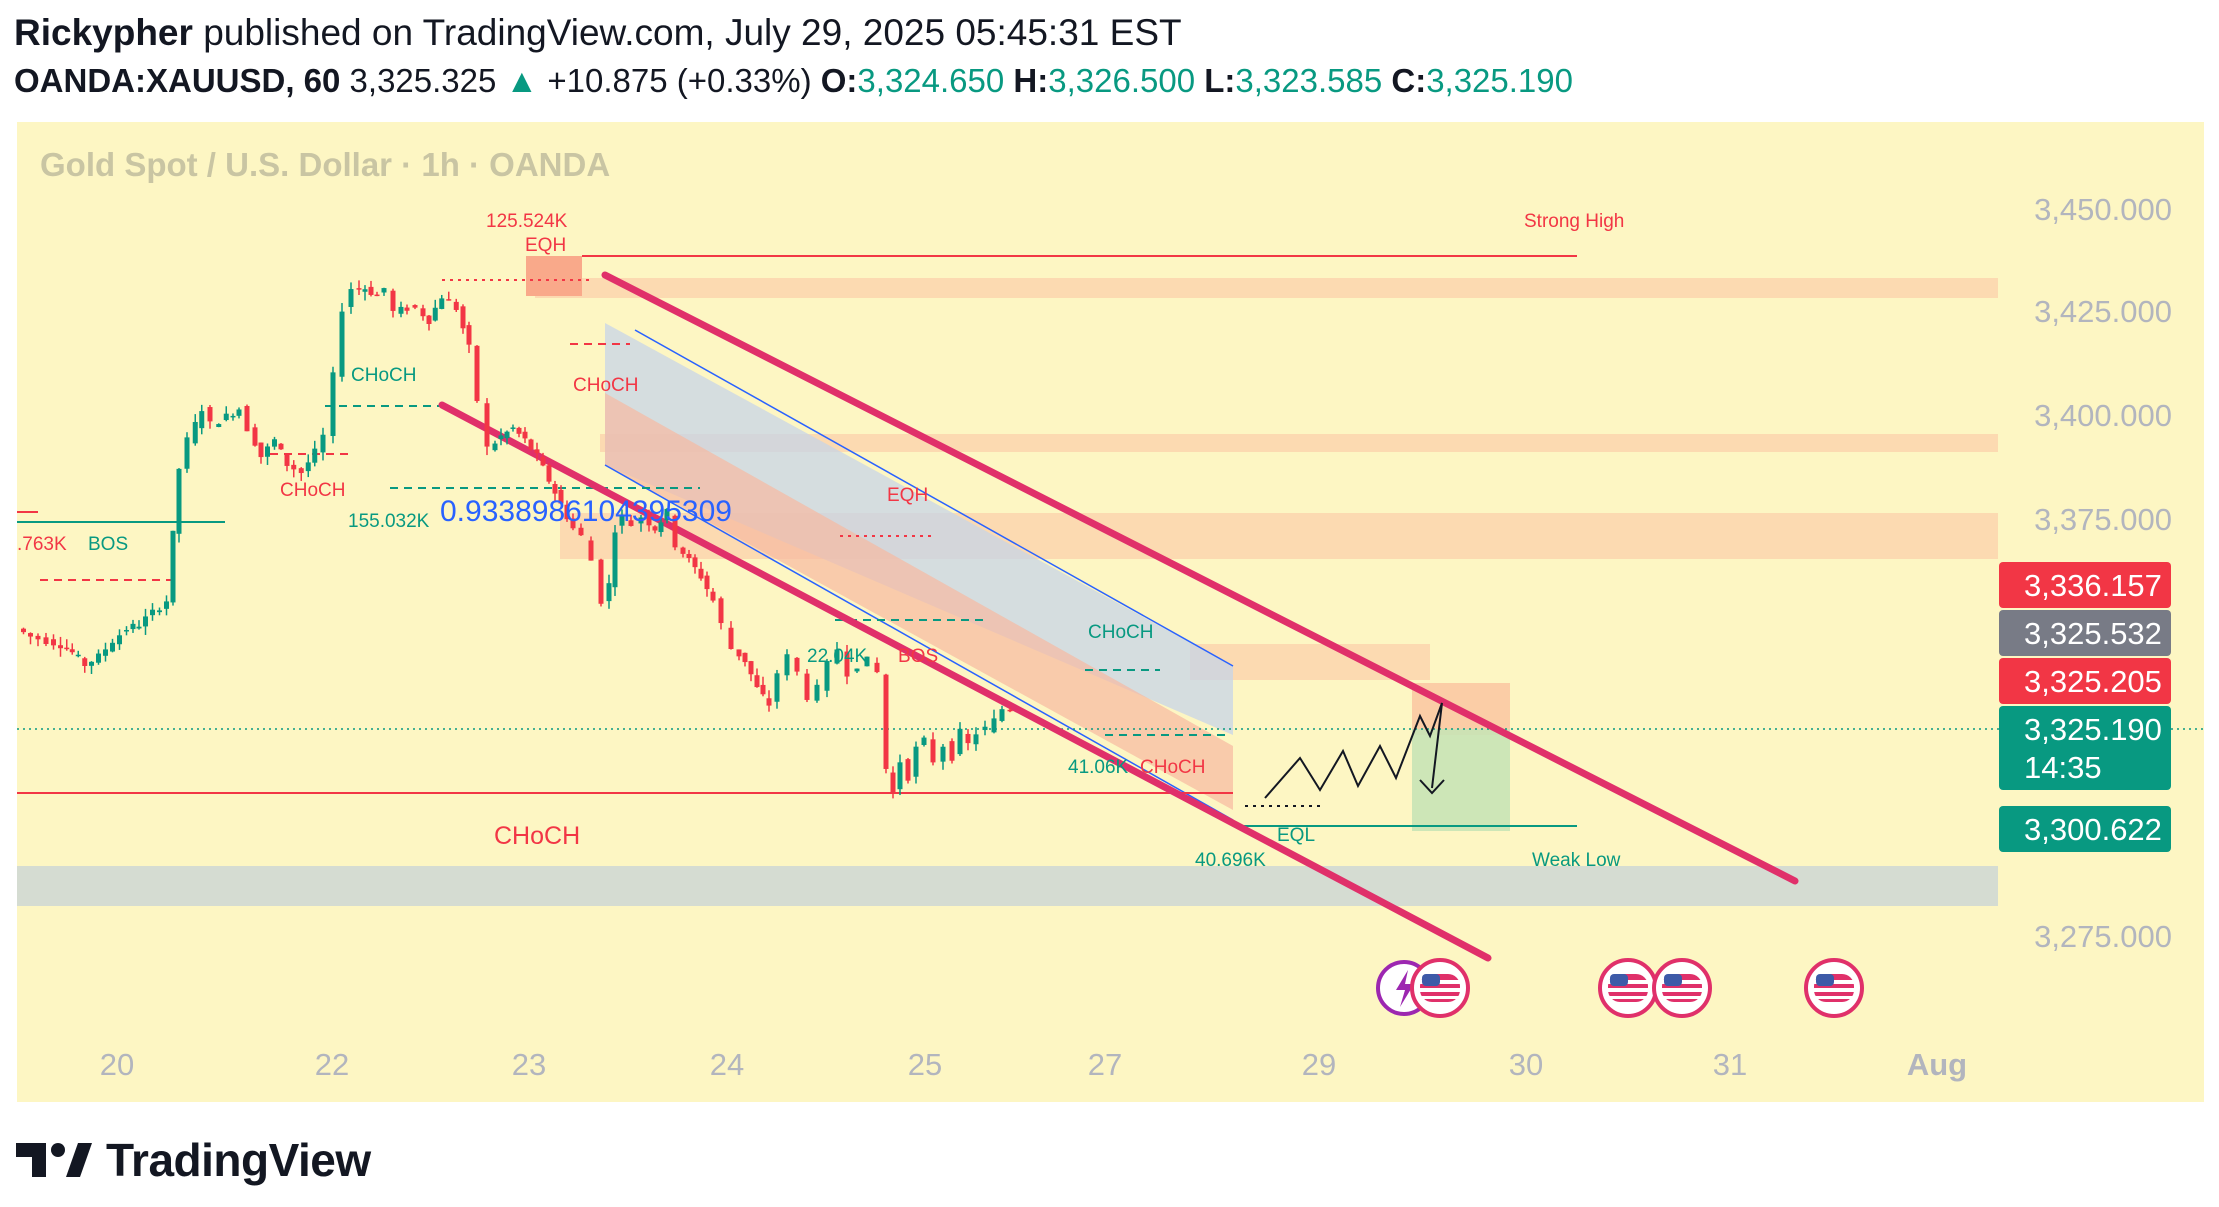 This screenshot has width=2219, height=1207. I want to click on label-choch-big: CHoCH, so click(537, 836).